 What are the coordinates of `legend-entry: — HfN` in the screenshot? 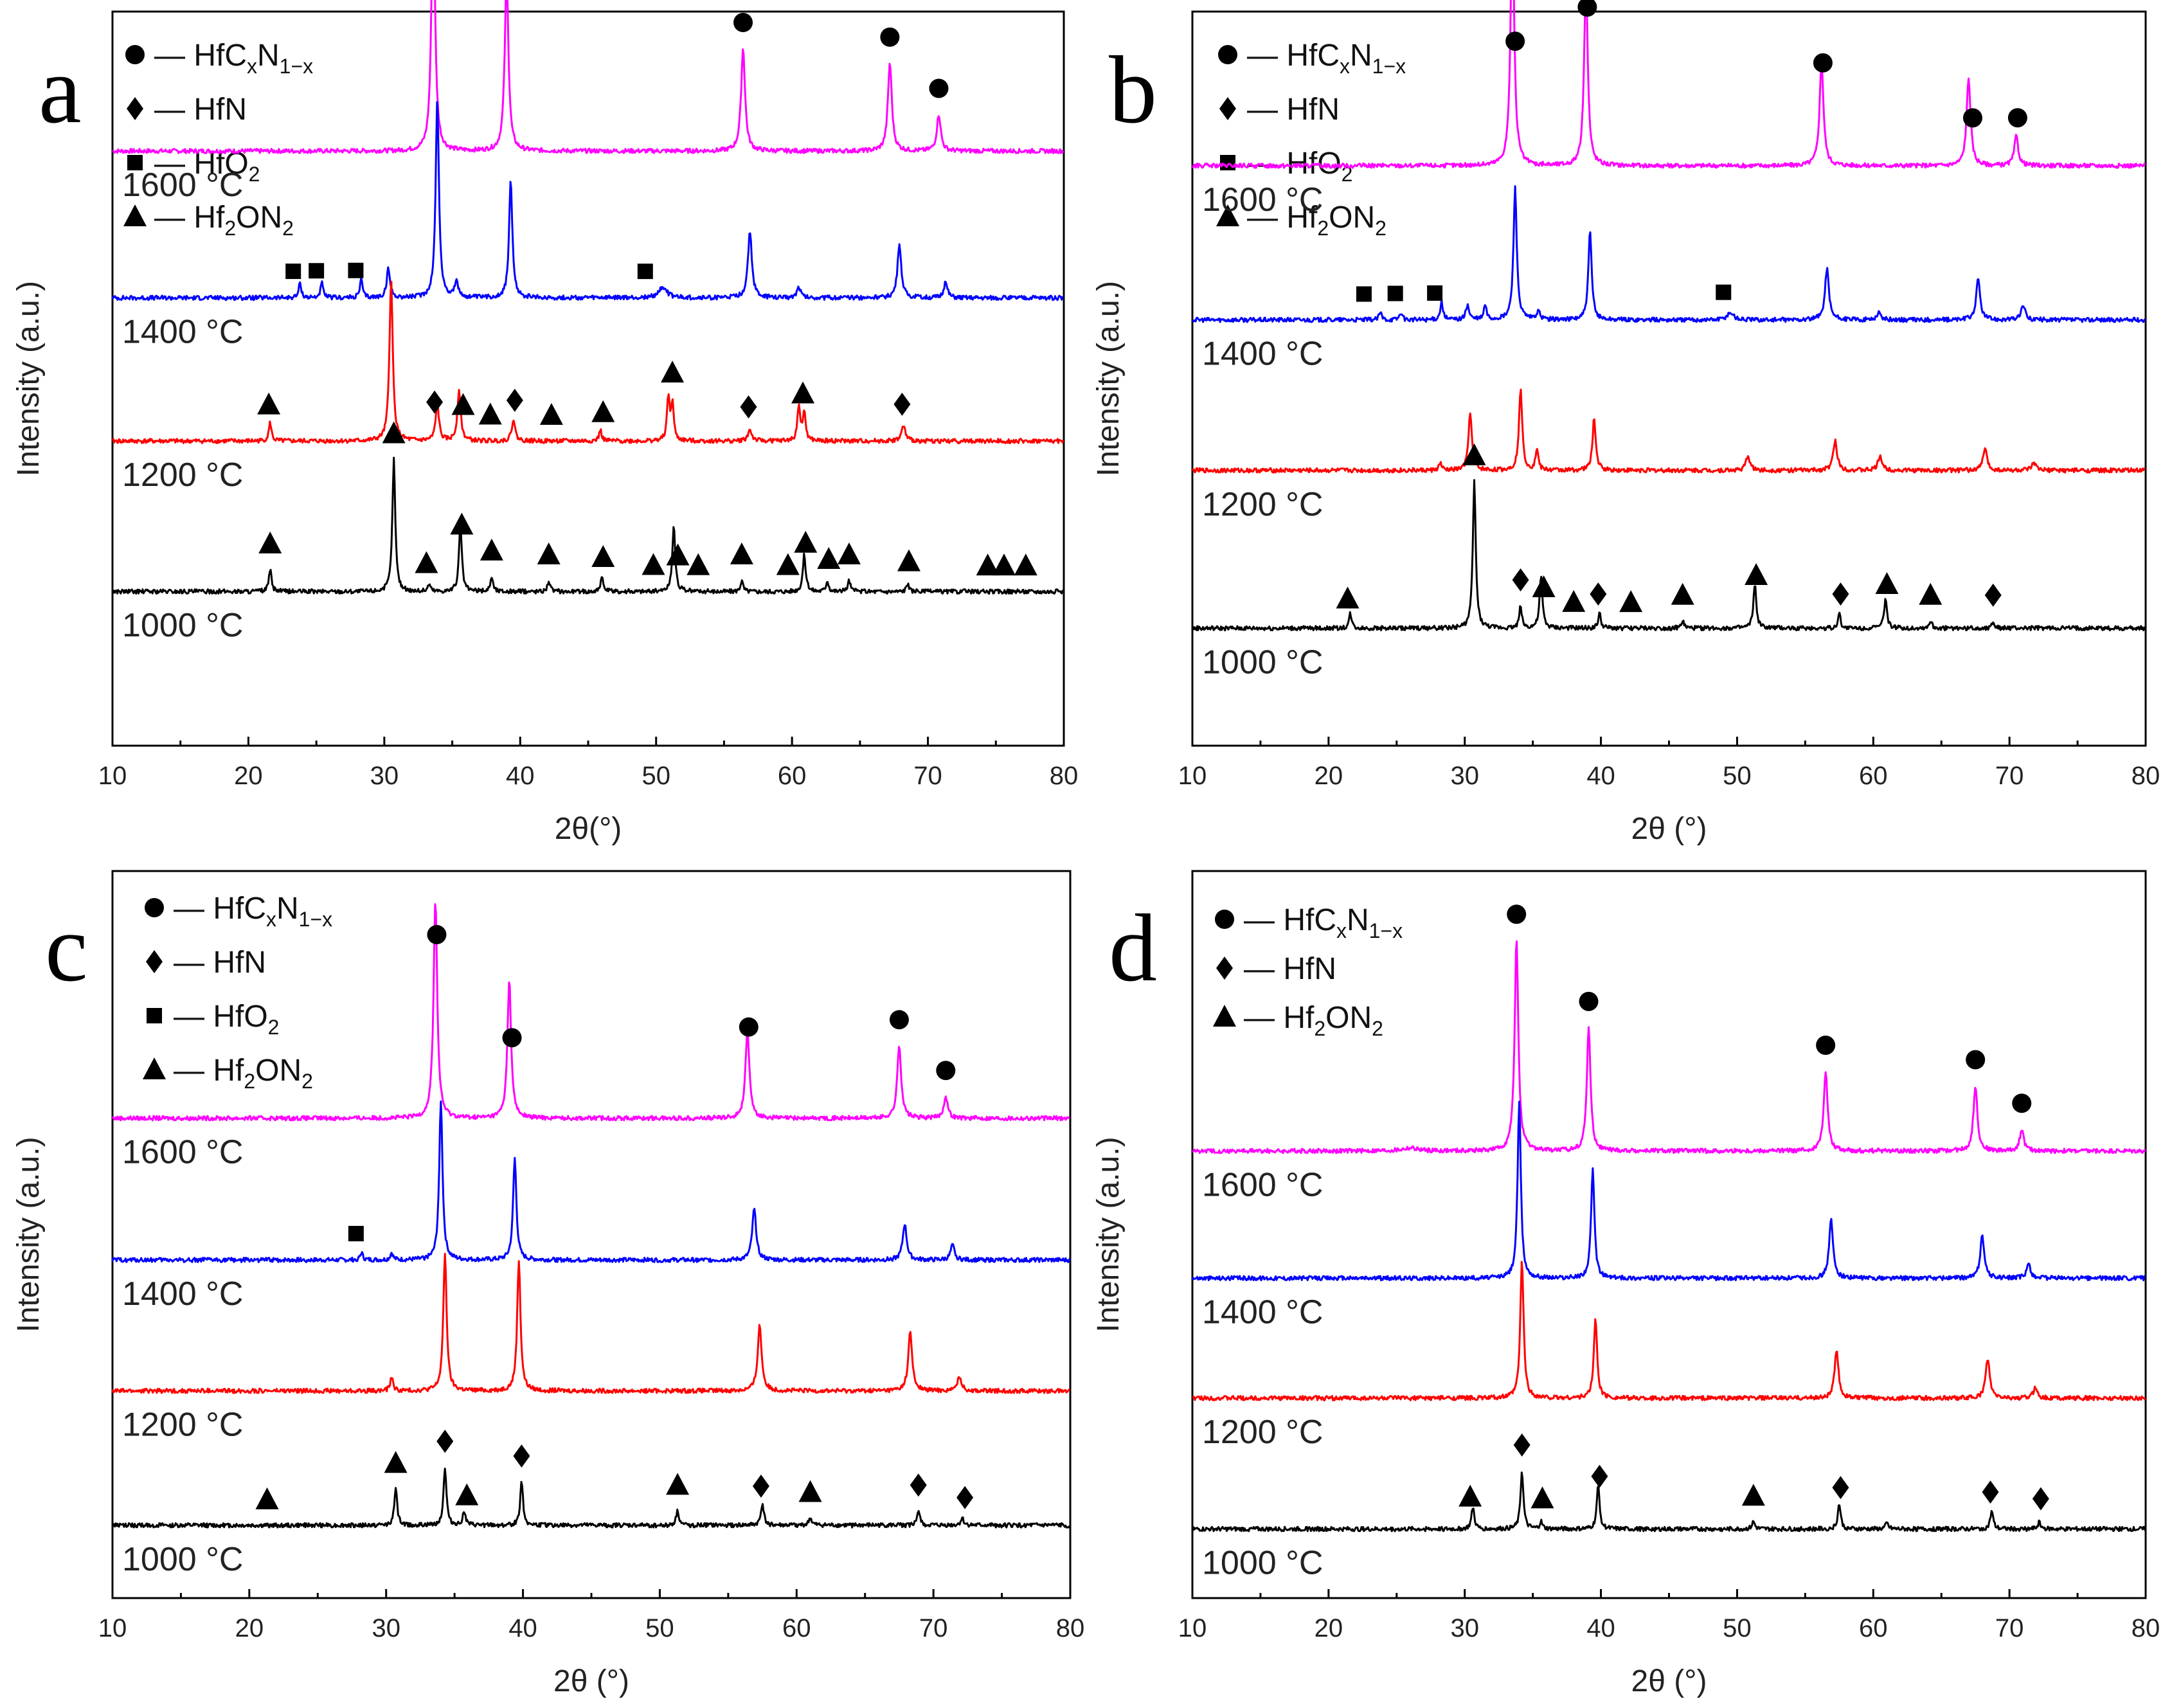 It's located at (1279, 110).